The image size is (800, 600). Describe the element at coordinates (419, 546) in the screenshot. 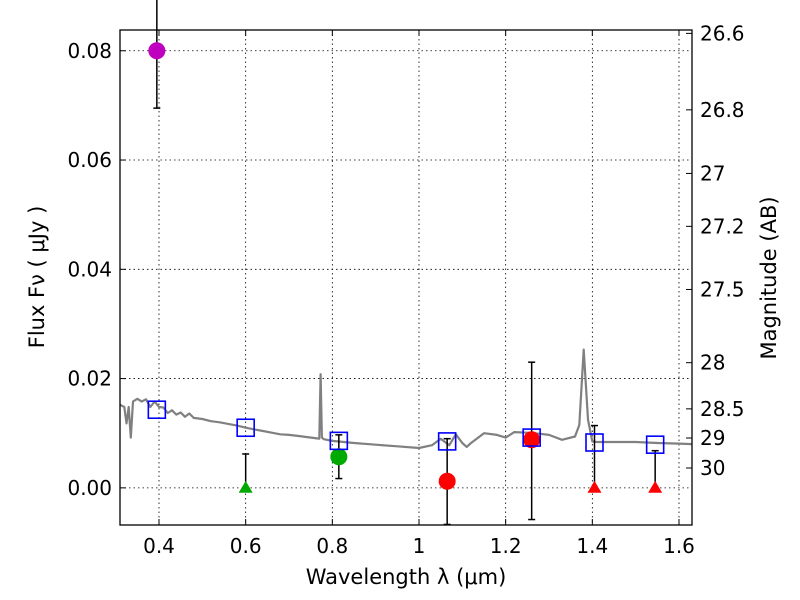

I see `x-tick-label: 1` at that location.